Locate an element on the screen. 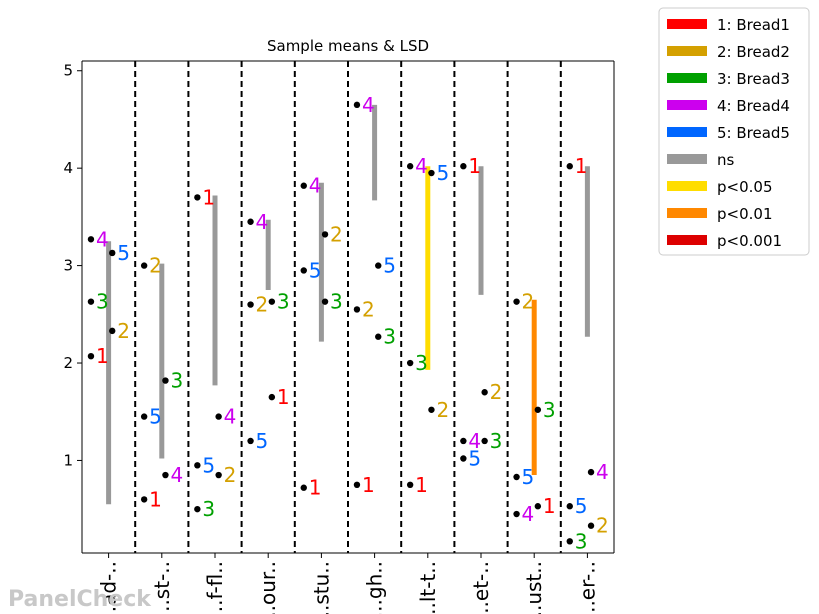  legend-label: p<0.01 is located at coordinates (745, 214).